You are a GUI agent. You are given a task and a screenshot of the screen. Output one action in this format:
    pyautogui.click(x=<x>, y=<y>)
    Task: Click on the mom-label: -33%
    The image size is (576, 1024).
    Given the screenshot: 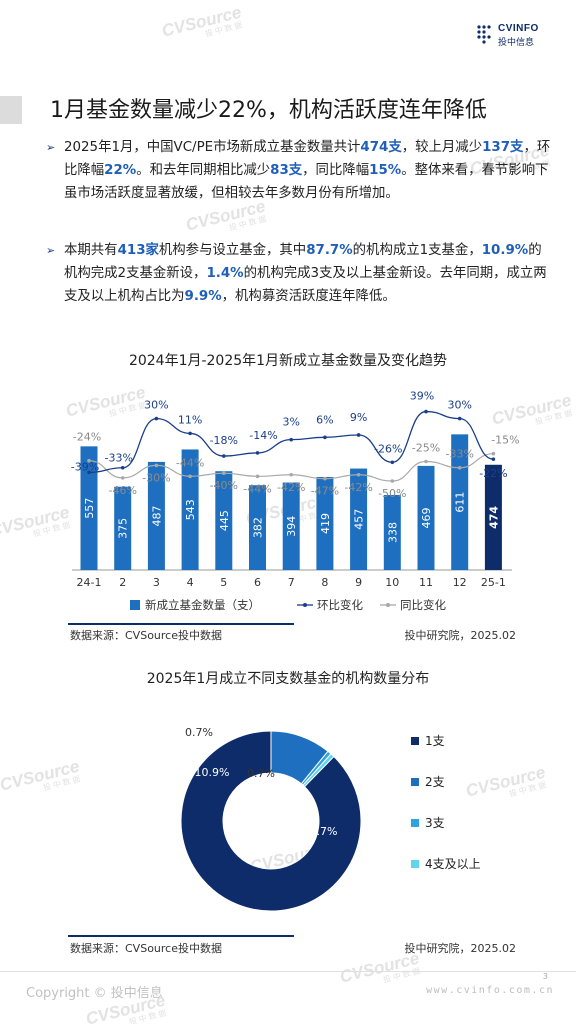 What is the action you would take?
    pyautogui.click(x=118, y=458)
    